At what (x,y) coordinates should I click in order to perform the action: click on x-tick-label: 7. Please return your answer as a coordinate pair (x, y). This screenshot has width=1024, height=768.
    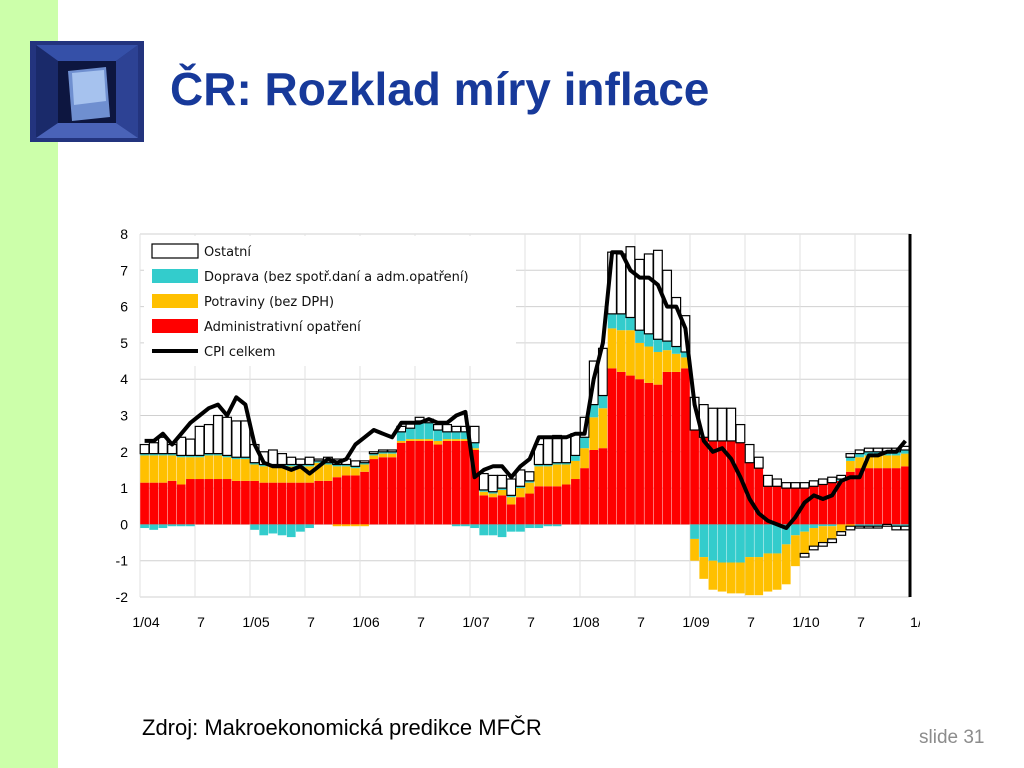
    Looking at the image, I should click on (751, 622).